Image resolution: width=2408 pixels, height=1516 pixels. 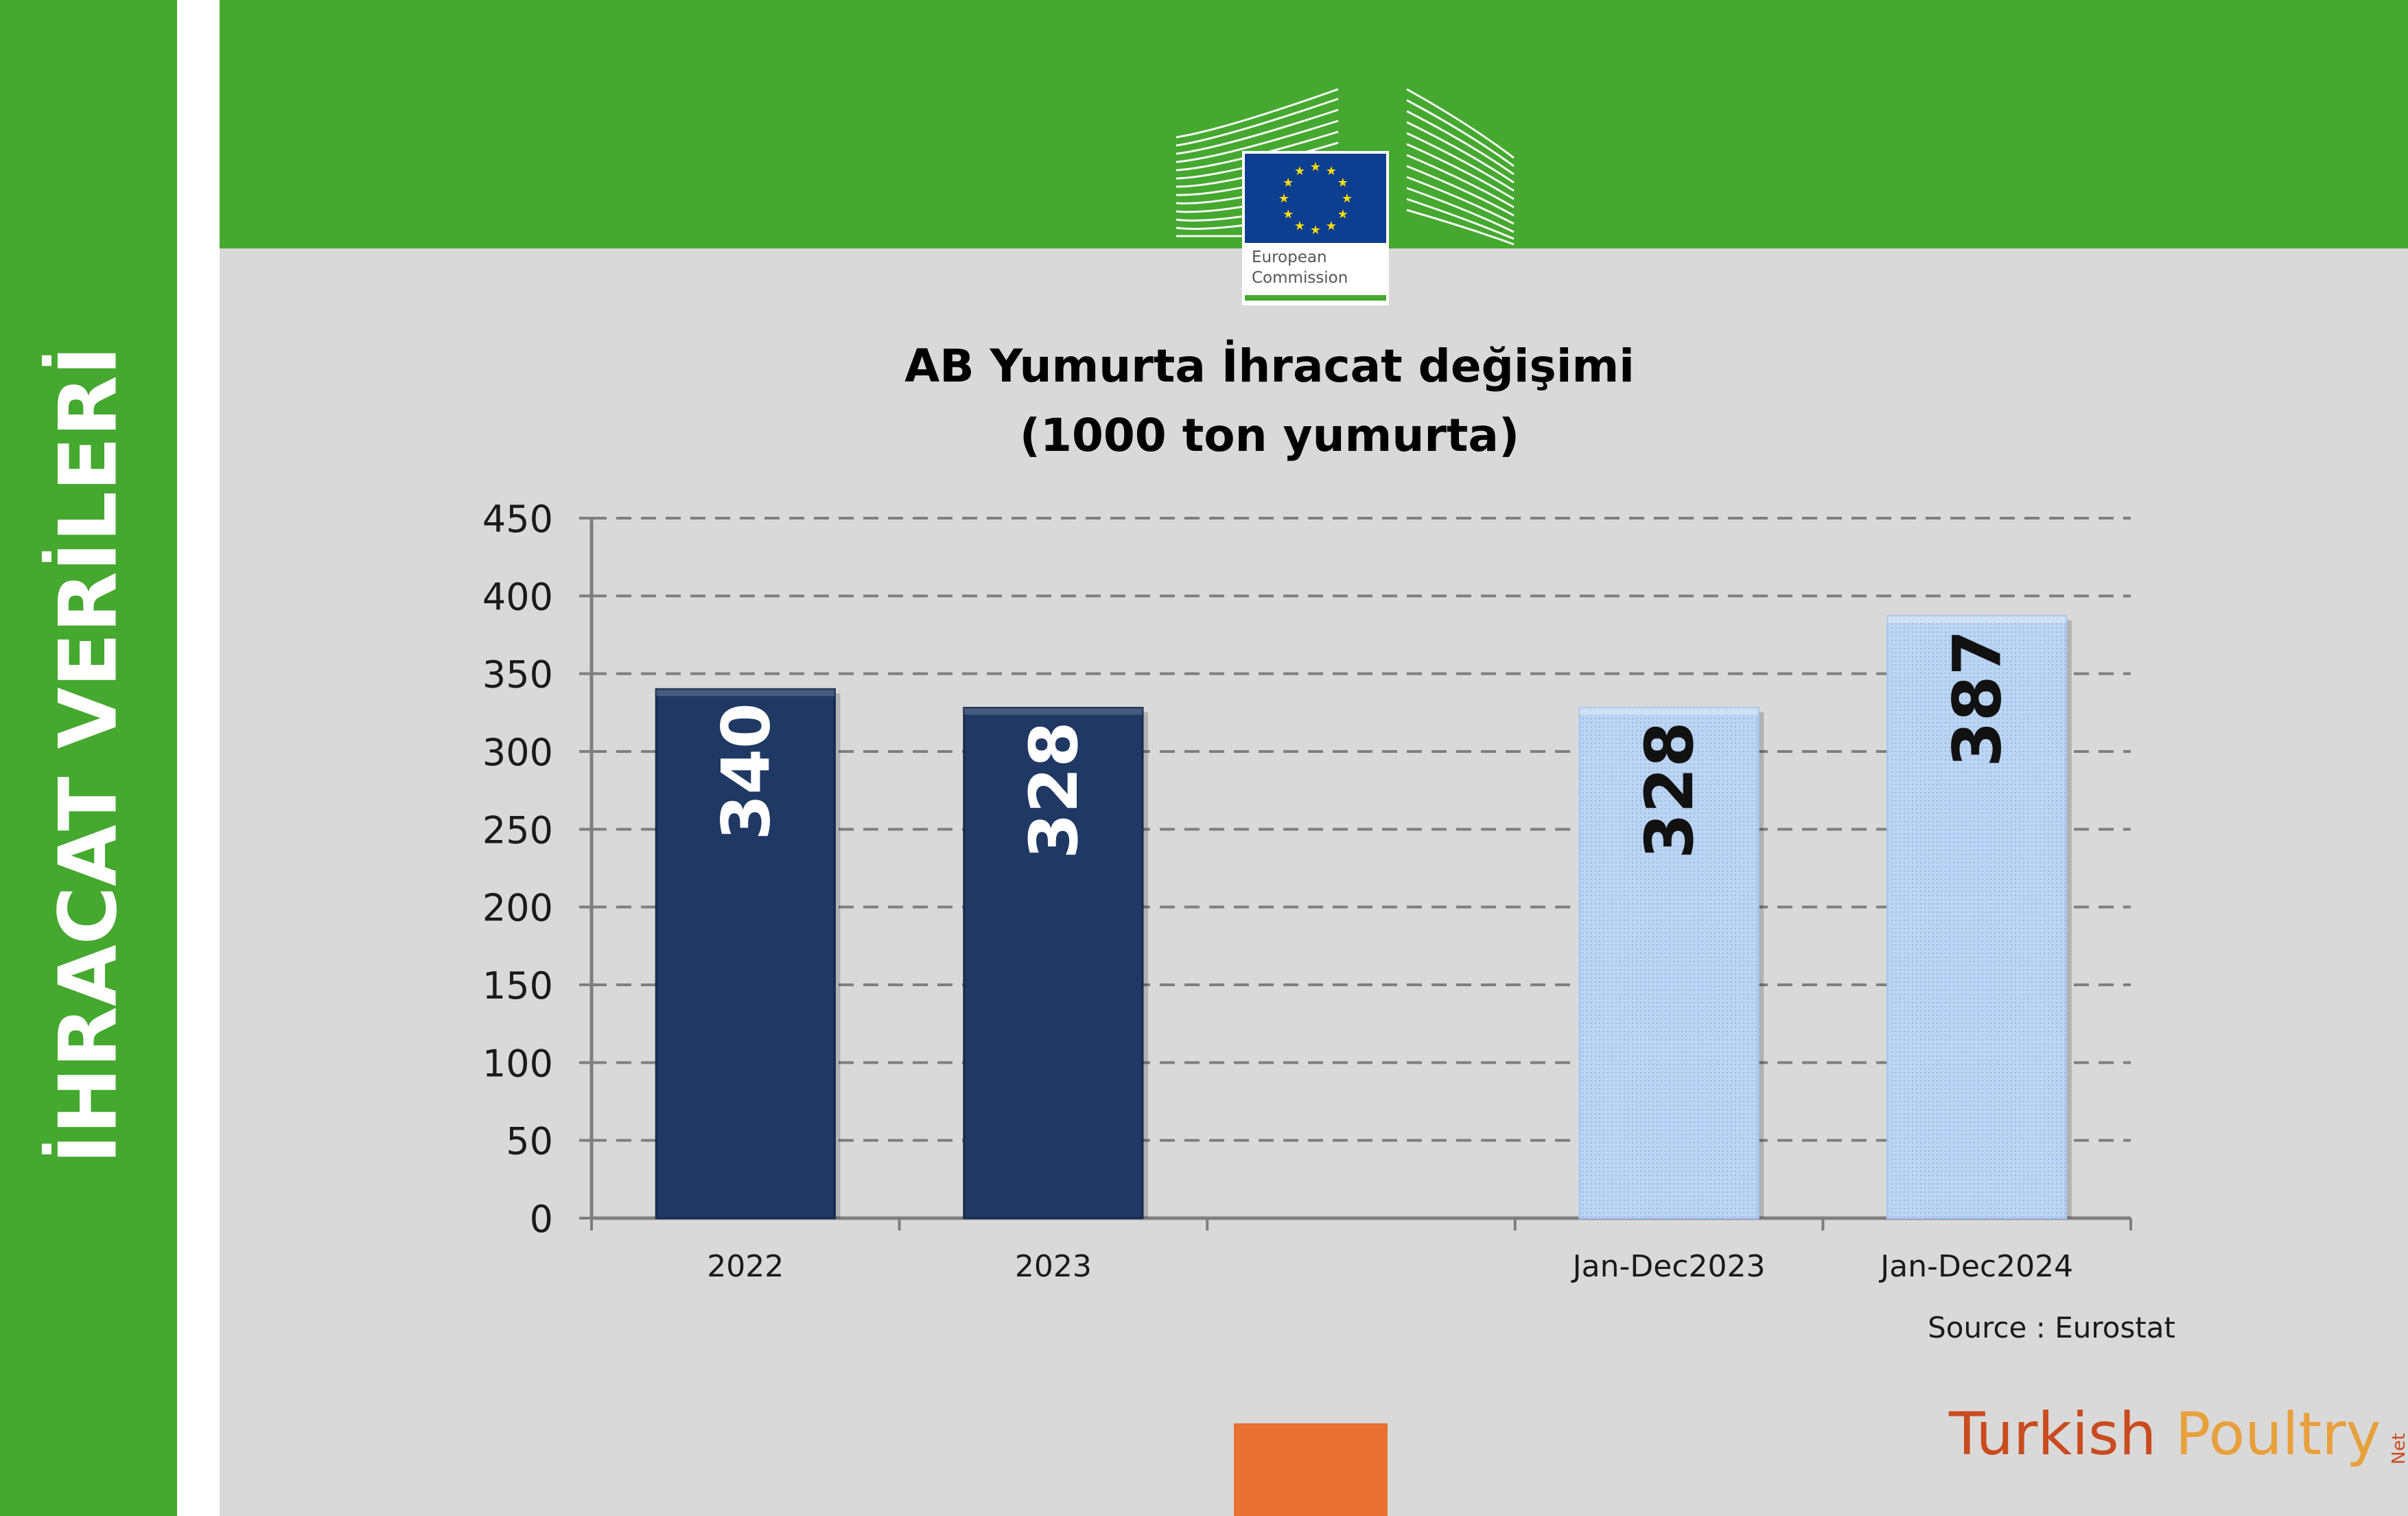 I want to click on y-tick-label: 0, so click(x=541, y=1219).